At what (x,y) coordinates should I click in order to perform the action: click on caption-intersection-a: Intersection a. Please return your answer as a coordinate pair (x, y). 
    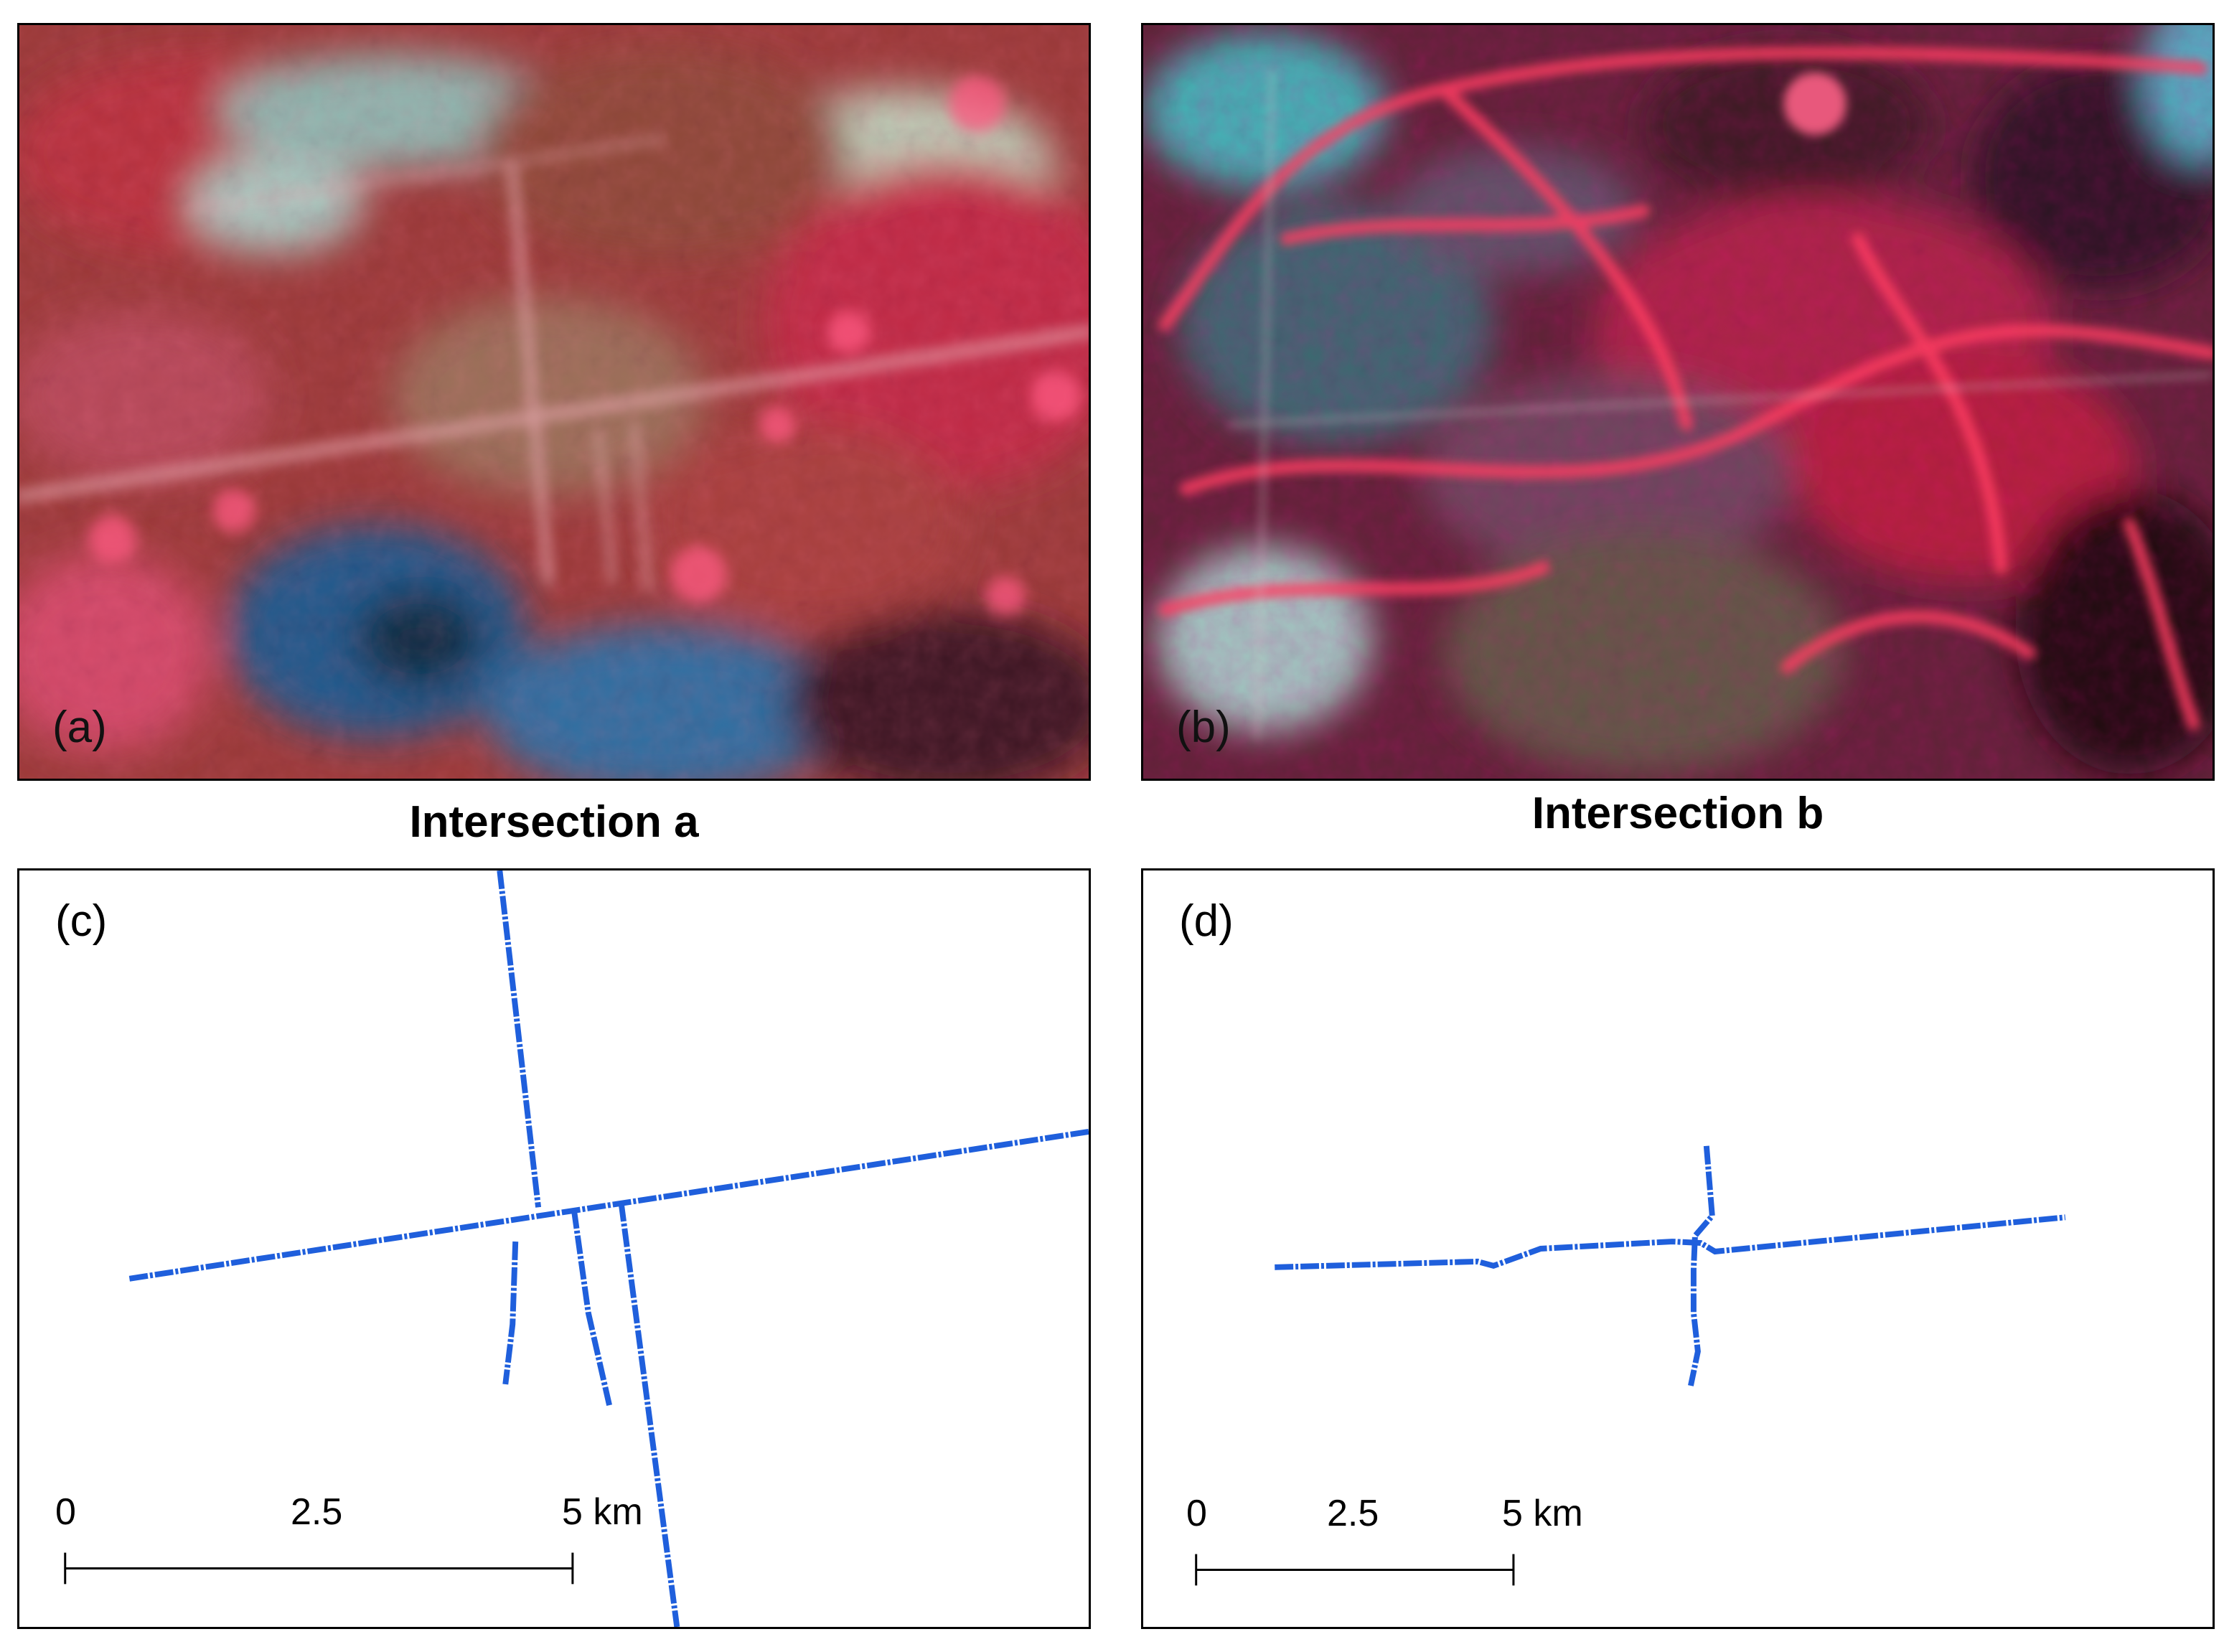
    Looking at the image, I should click on (554, 822).